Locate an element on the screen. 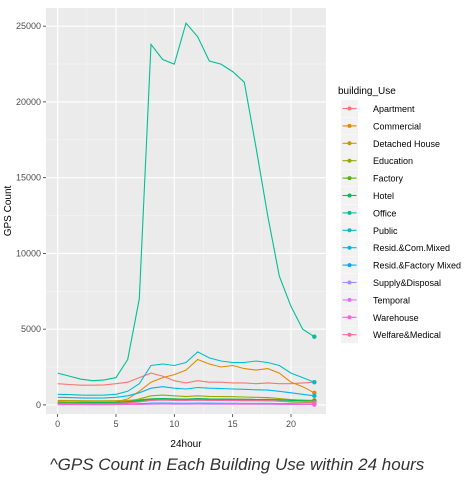  legend-key-point-supply-disposal is located at coordinates (349, 282).